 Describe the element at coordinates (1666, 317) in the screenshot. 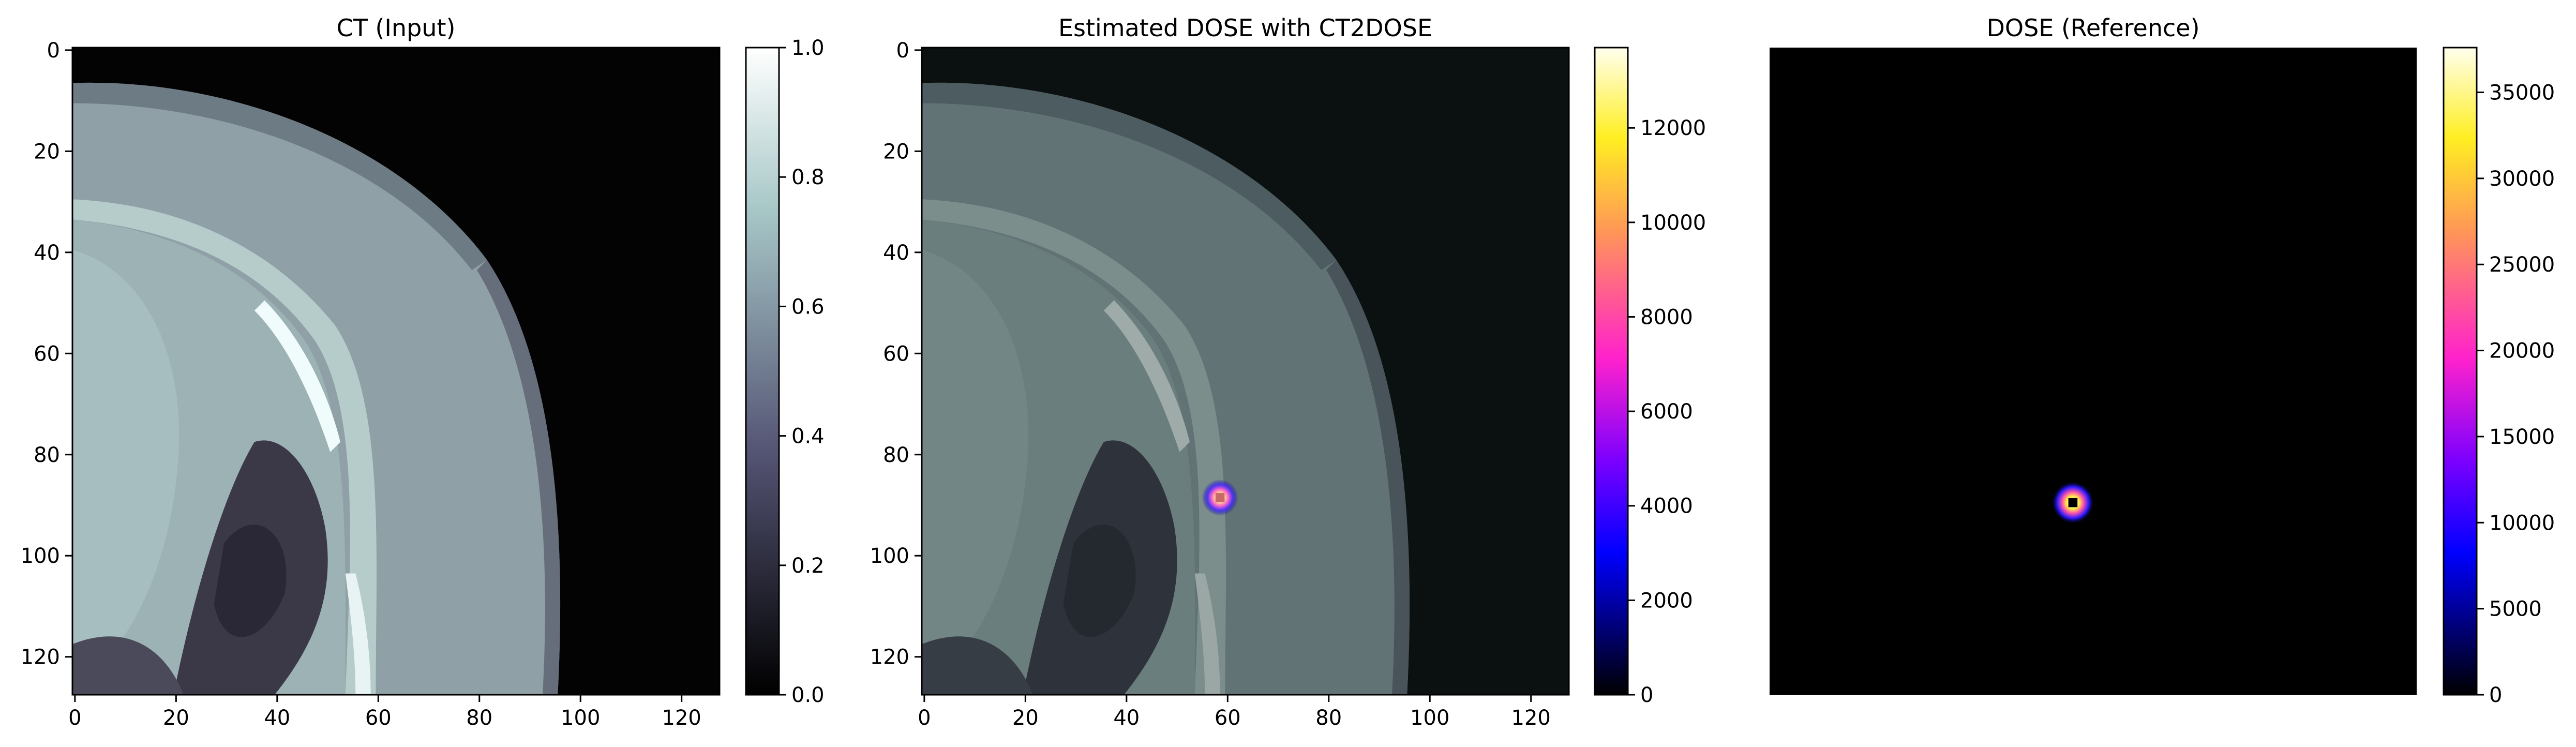

I see `colorbar-tick-label: 8000` at that location.